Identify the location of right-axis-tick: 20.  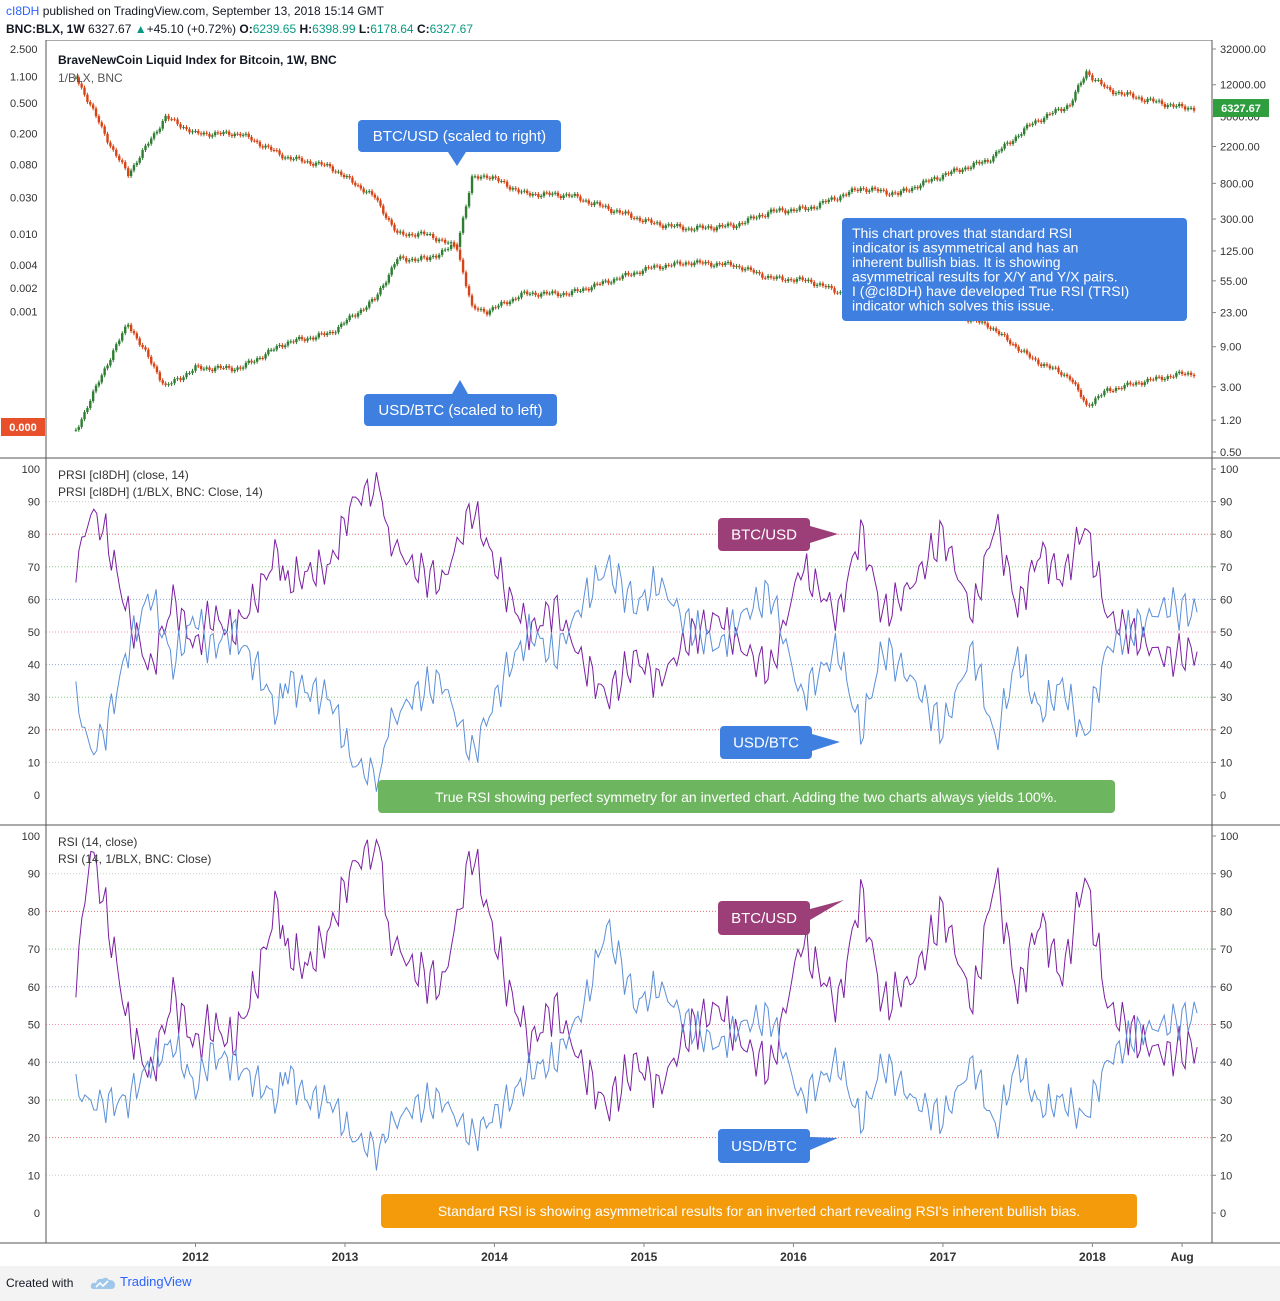
(1226, 1139).